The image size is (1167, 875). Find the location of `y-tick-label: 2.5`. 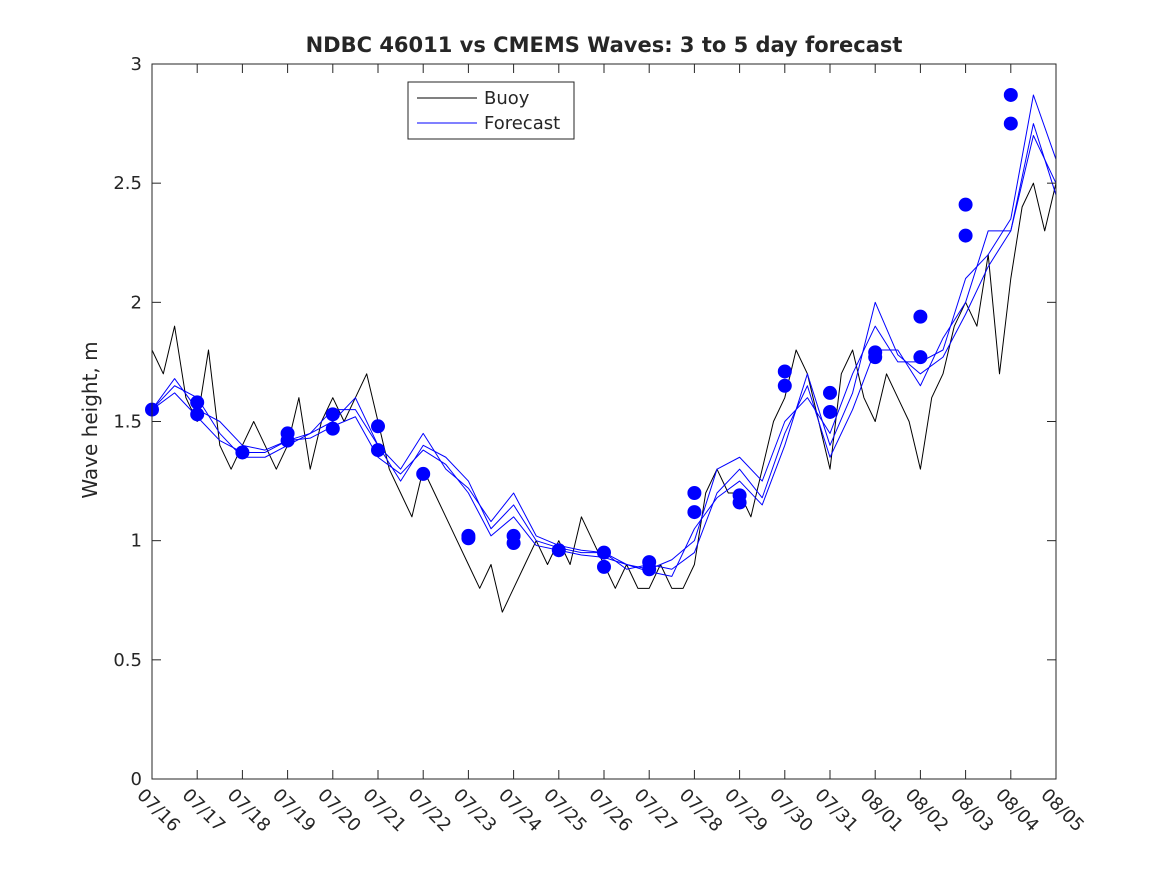

y-tick-label: 2.5 is located at coordinates (127, 183).